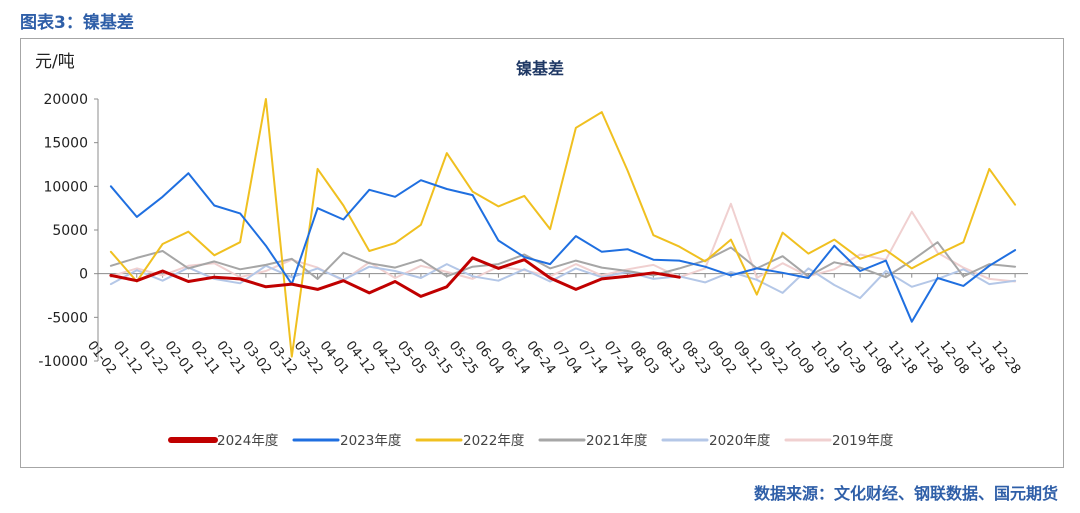 The image size is (1080, 513). Describe the element at coordinates (540, 68) in the screenshot. I see `chart-title: 镍基差` at that location.